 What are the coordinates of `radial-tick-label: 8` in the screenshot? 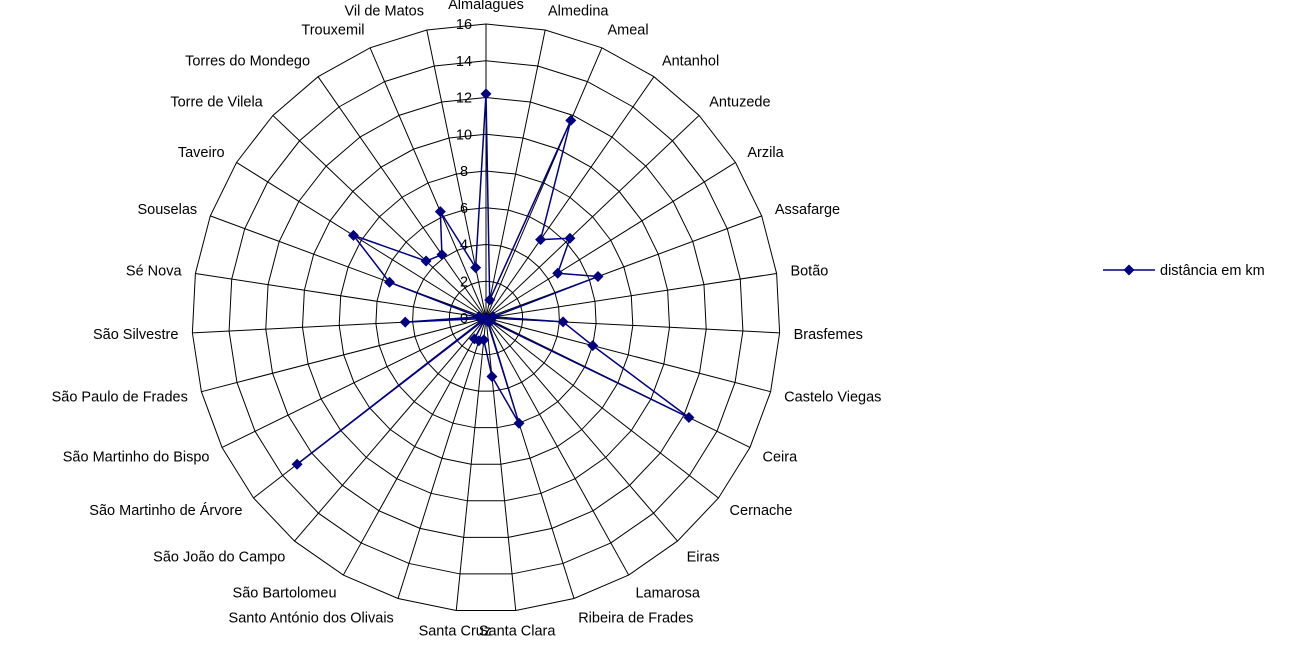 It's located at (464, 172).